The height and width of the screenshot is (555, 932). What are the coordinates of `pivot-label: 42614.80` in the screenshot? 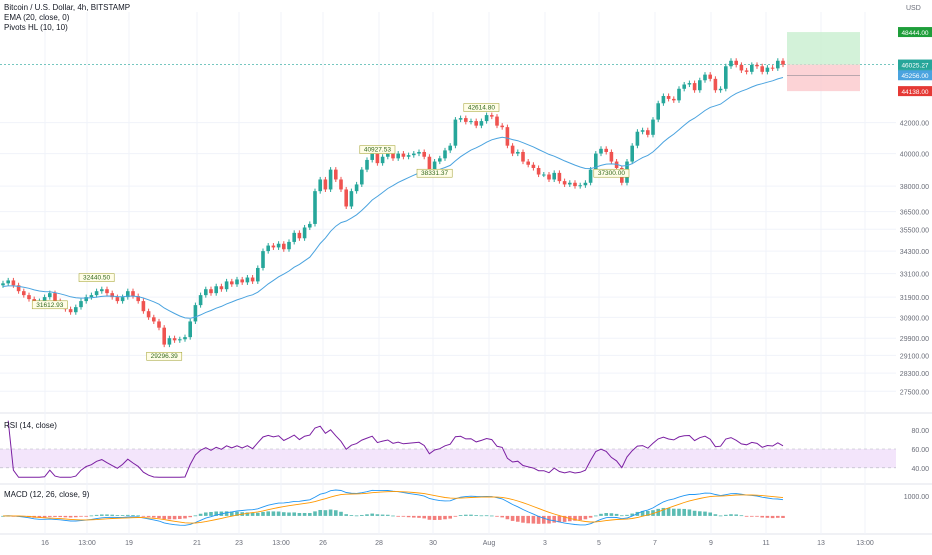 It's located at (481, 108).